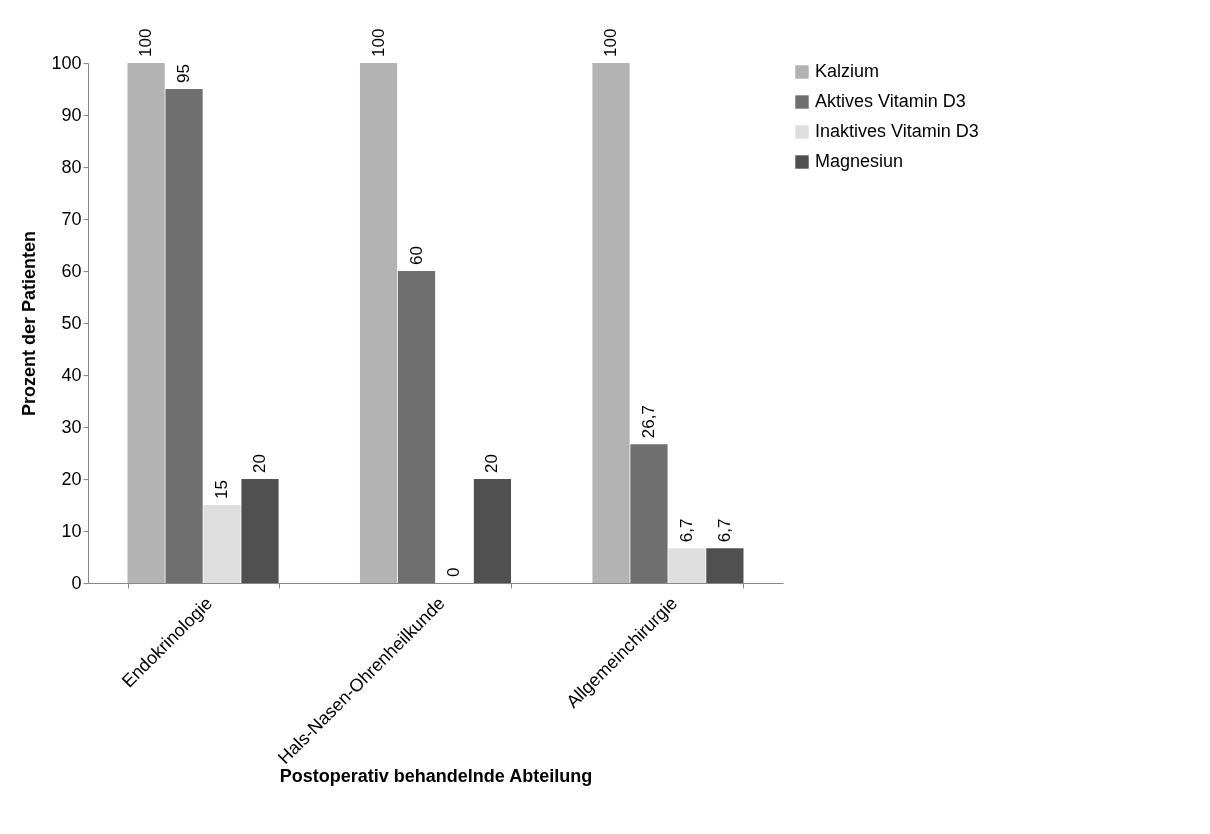 The width and height of the screenshot is (1210, 834). What do you see at coordinates (890, 101) in the screenshot?
I see `legend-label: Aktives Vitamin D3` at bounding box center [890, 101].